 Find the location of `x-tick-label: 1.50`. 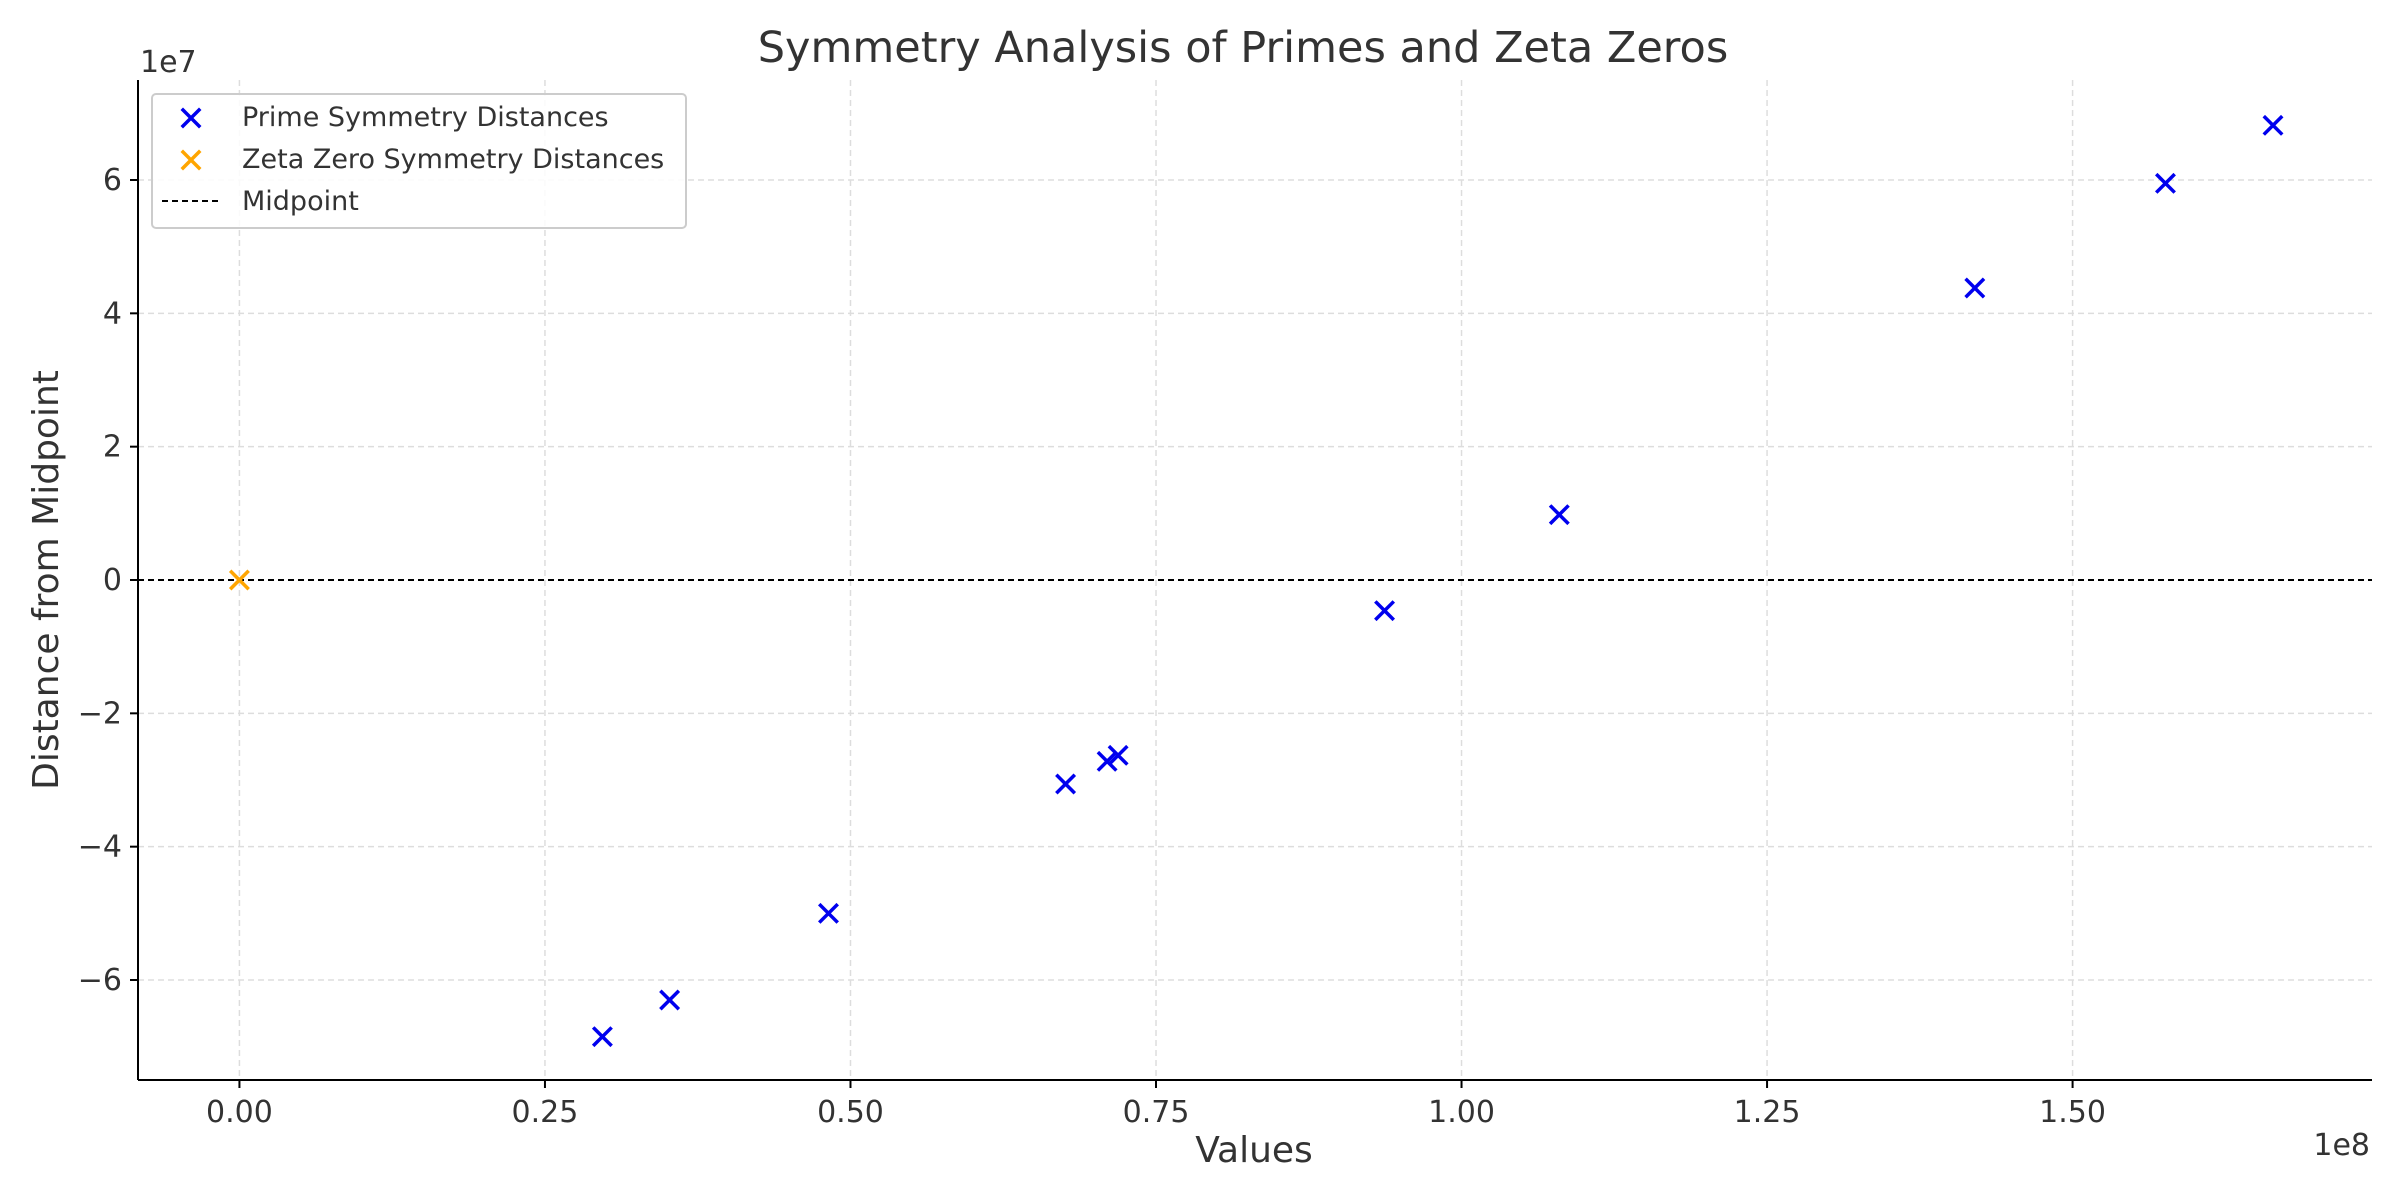

x-tick-label: 1.50 is located at coordinates (2072, 1112).